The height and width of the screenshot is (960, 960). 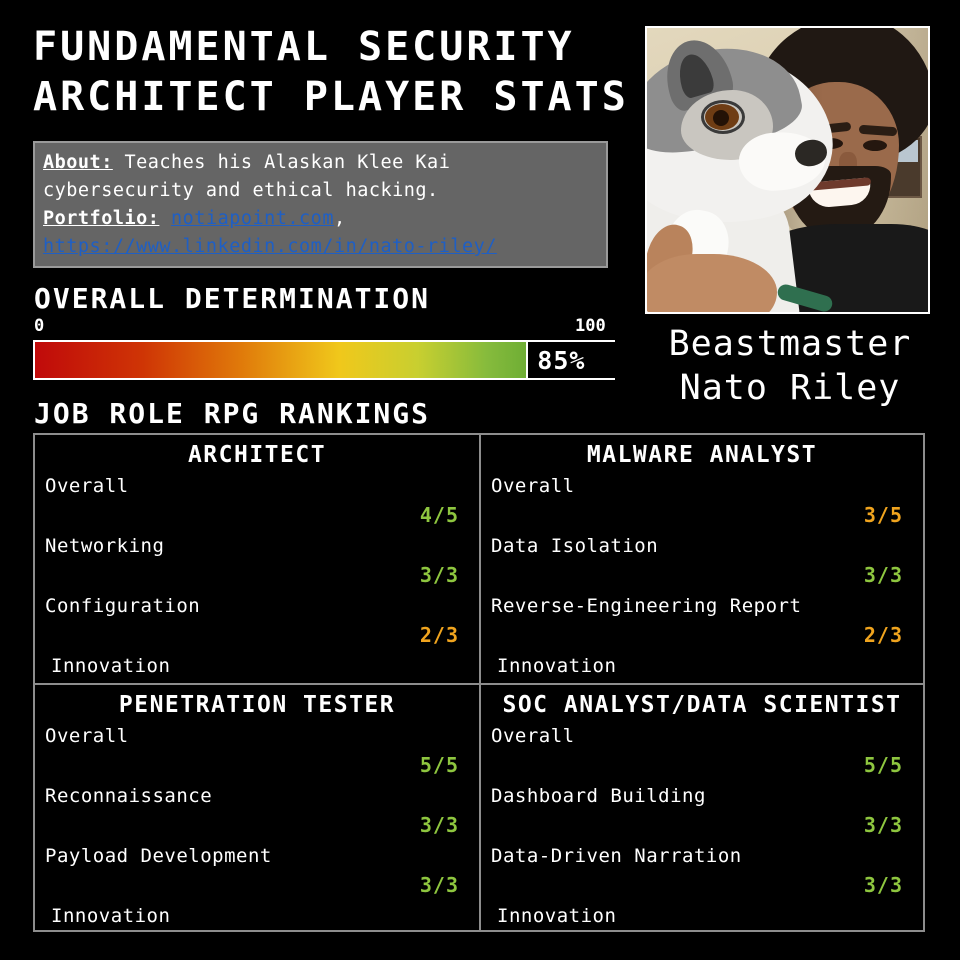 What do you see at coordinates (439, 515) in the screenshot?
I see `stat-score: 4/5` at bounding box center [439, 515].